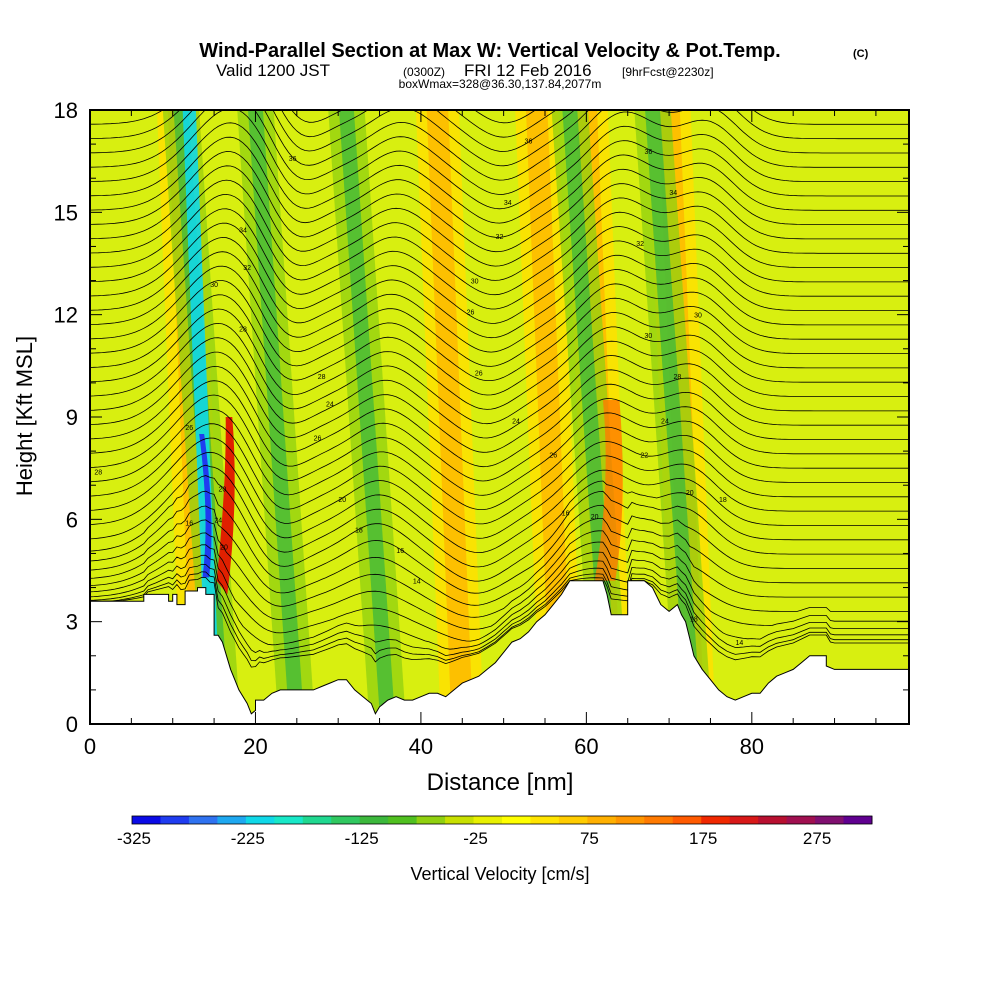 This screenshot has height=1000, width=1000. What do you see at coordinates (528, 70) in the screenshot?
I see `valid-date-label: FRI 12 Feb 2016` at bounding box center [528, 70].